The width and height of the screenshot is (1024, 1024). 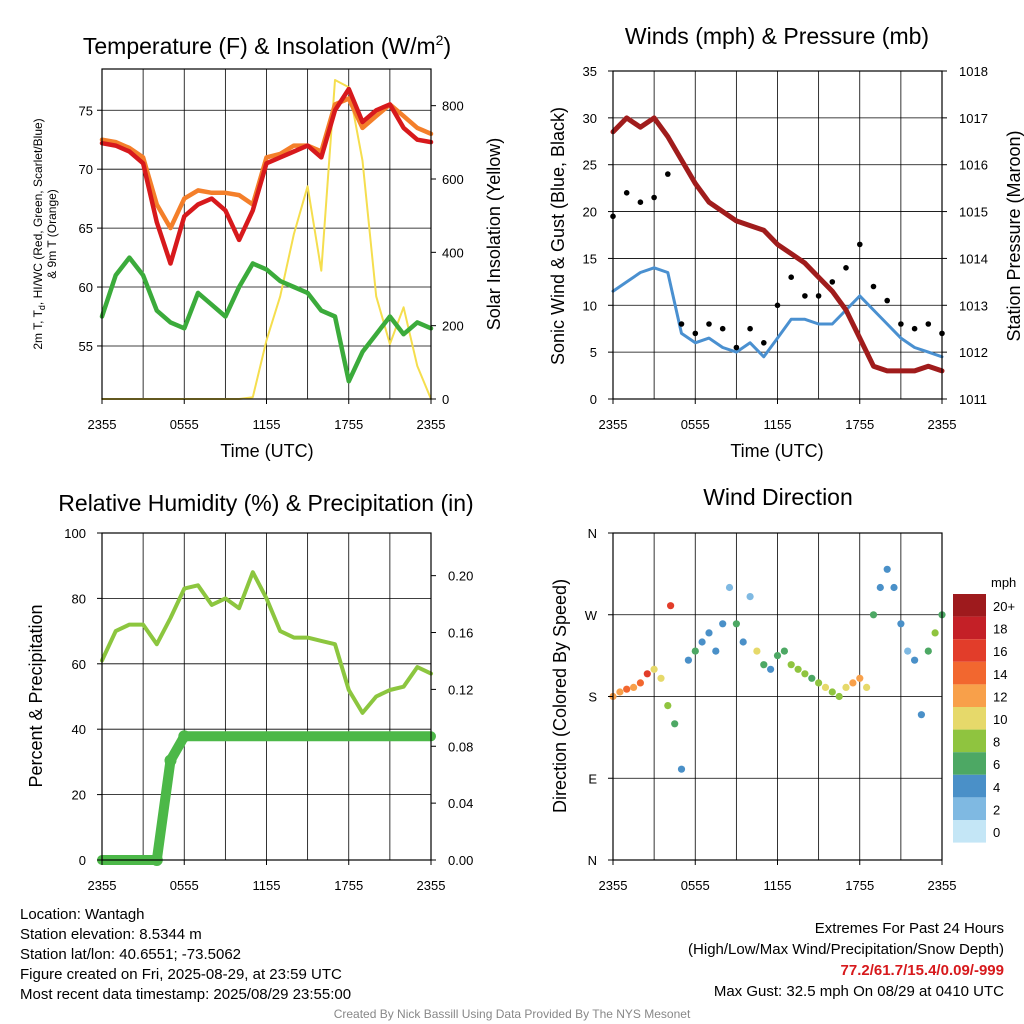 What do you see at coordinates (922, 970) in the screenshot?
I see `extremes-values: 77.2/61.7/15.4/0.09/-999` at bounding box center [922, 970].